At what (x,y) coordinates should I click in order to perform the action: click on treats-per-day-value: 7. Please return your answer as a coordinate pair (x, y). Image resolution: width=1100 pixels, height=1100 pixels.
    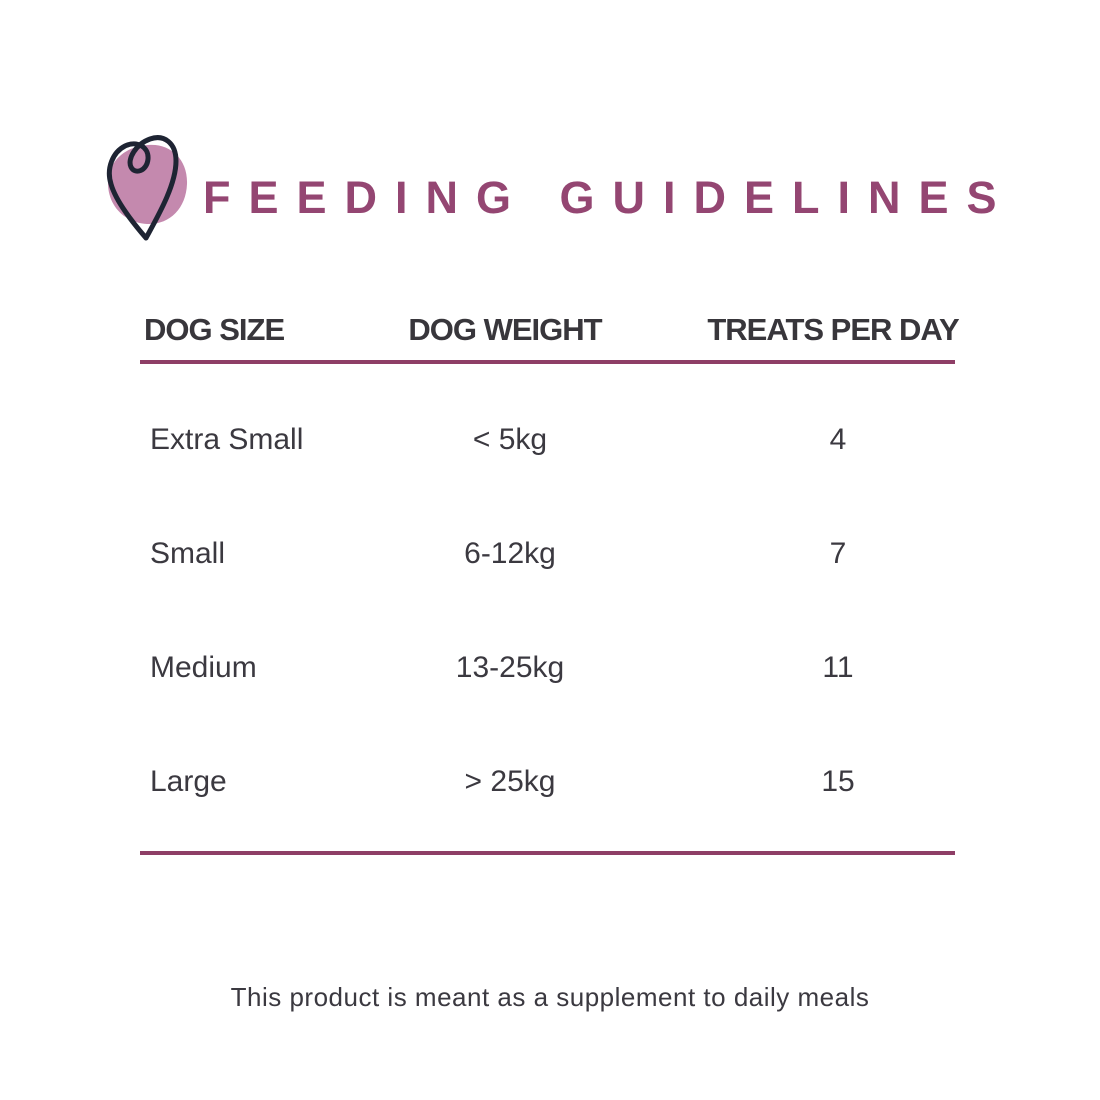
    Looking at the image, I should click on (838, 553).